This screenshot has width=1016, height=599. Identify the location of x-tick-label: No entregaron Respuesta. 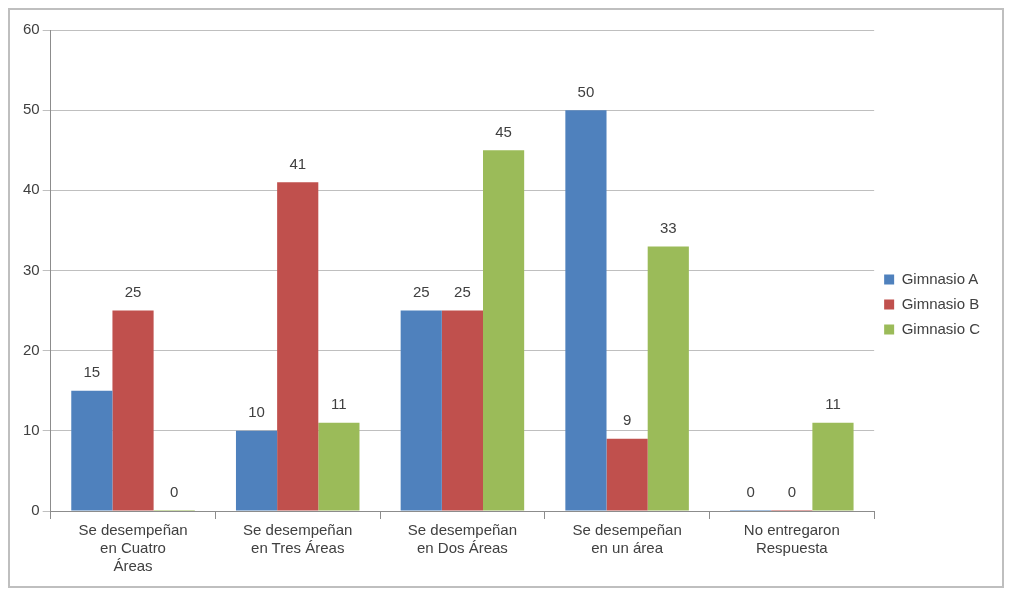
(791, 539).